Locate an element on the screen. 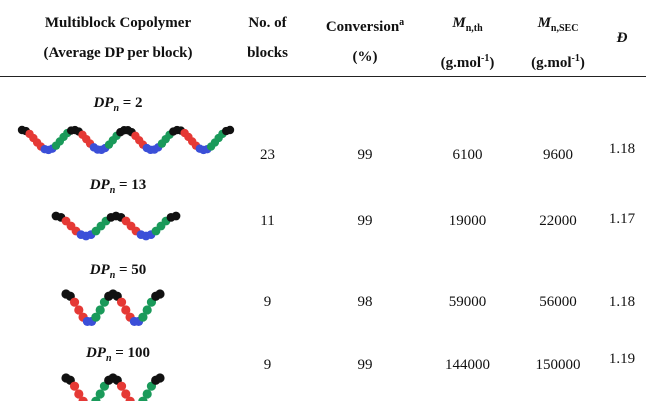 This screenshot has height=401, width=646. dp-text: = 13 is located at coordinates (133, 185).